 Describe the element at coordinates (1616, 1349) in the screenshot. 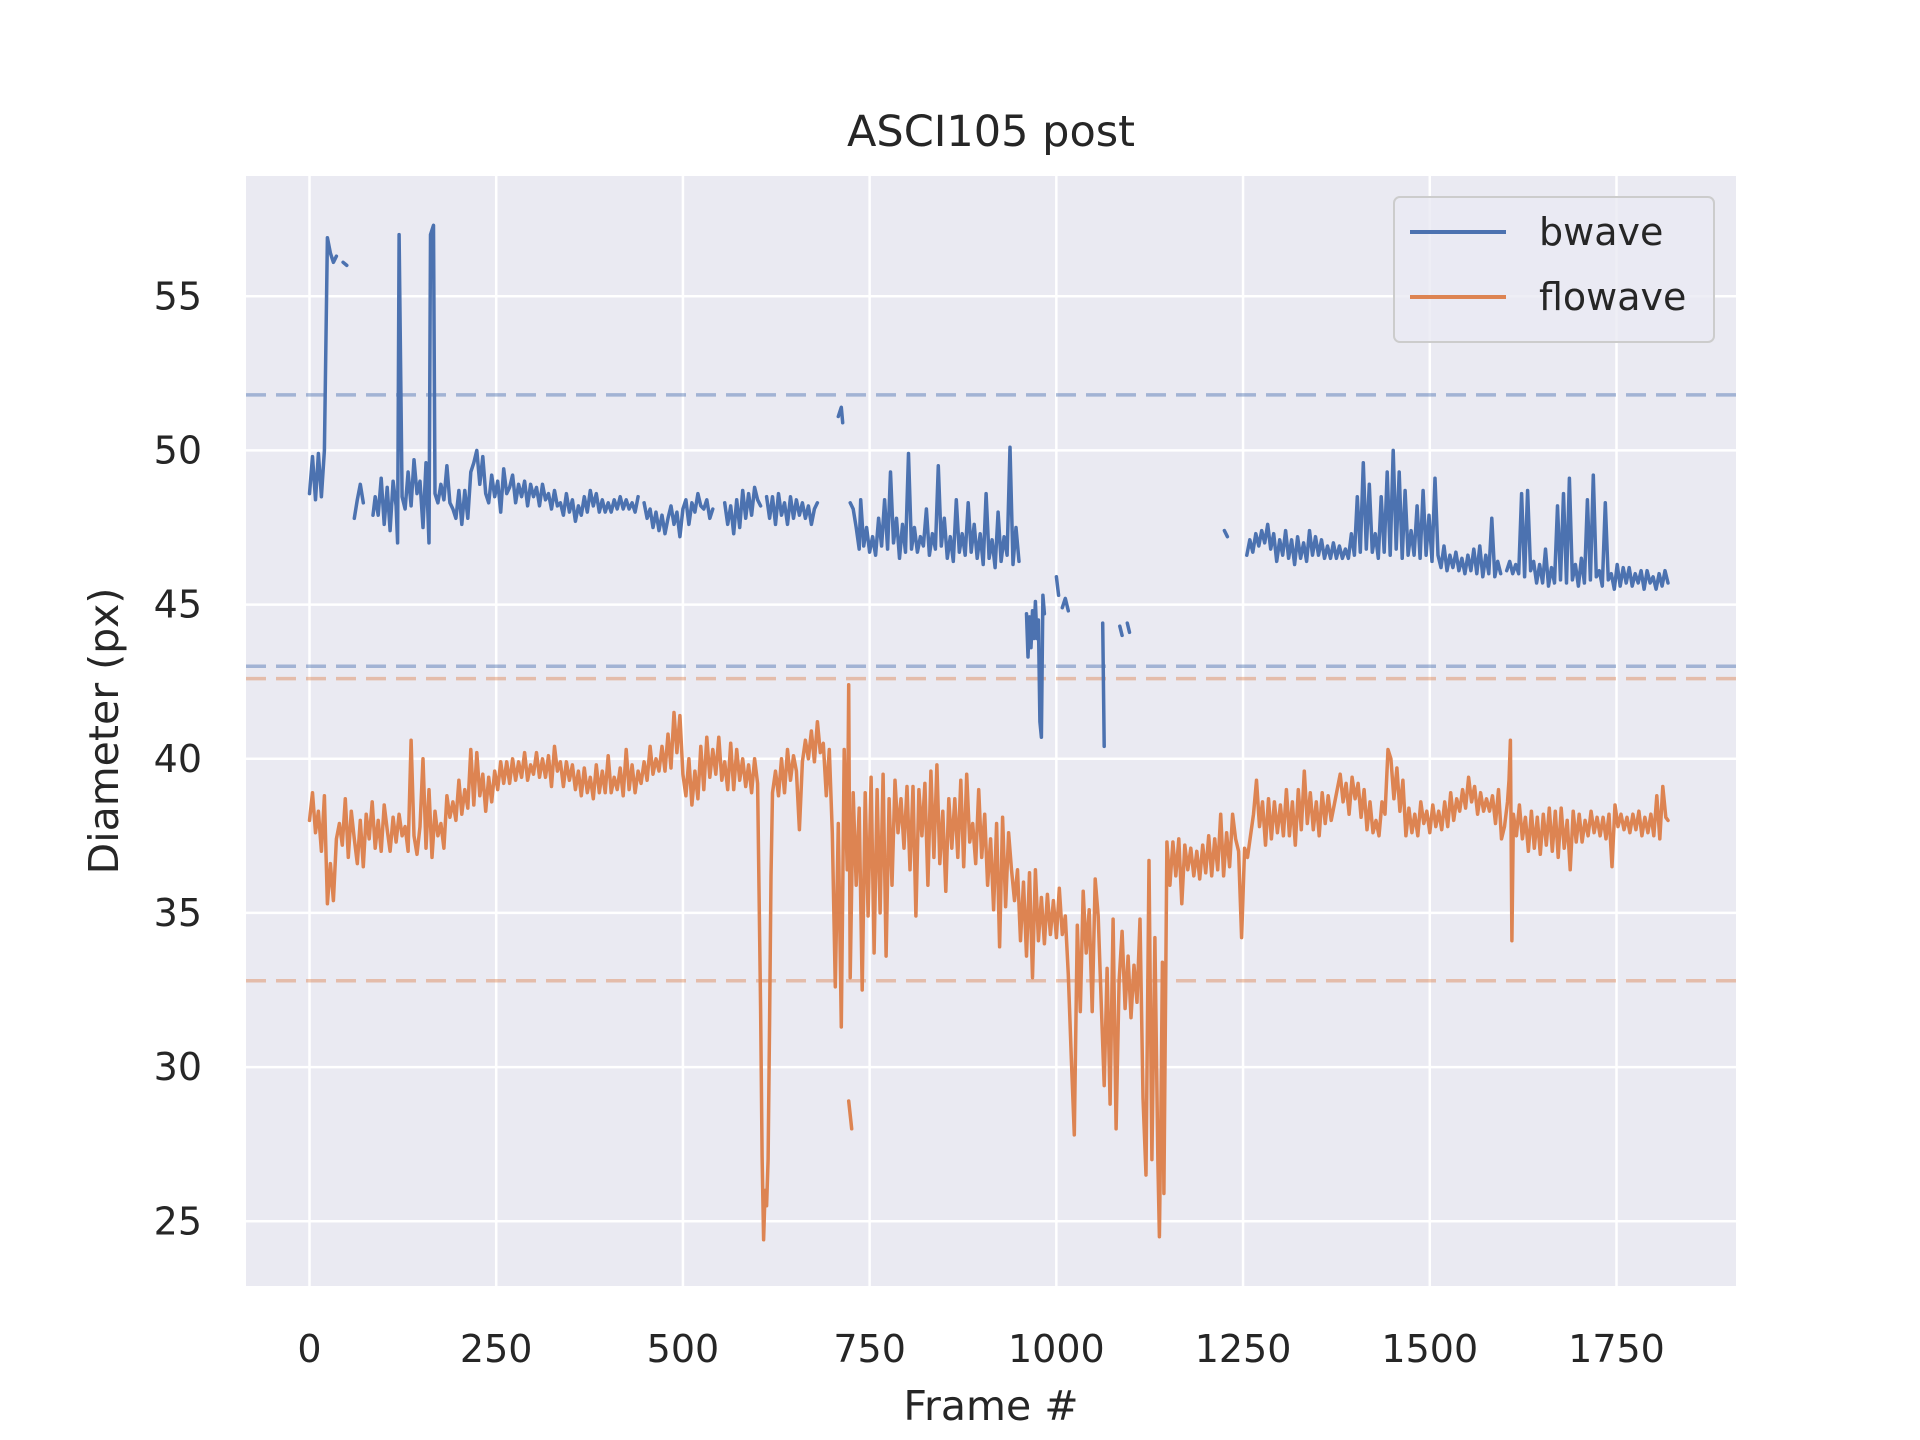

I see `x-tick-label: 1750` at that location.